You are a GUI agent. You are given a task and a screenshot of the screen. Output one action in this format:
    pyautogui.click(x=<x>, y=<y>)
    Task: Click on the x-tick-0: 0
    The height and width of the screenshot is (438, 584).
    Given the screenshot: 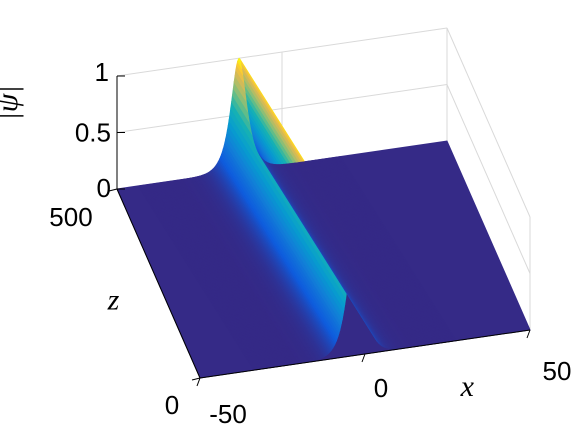 What is the action you would take?
    pyautogui.click(x=381, y=388)
    